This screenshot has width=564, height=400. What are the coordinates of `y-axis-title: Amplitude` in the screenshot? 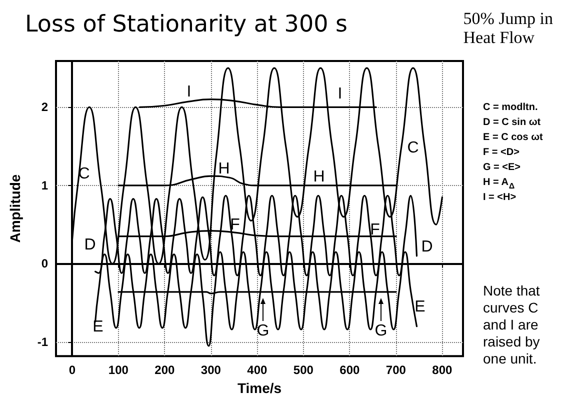 It's located at (15, 208).